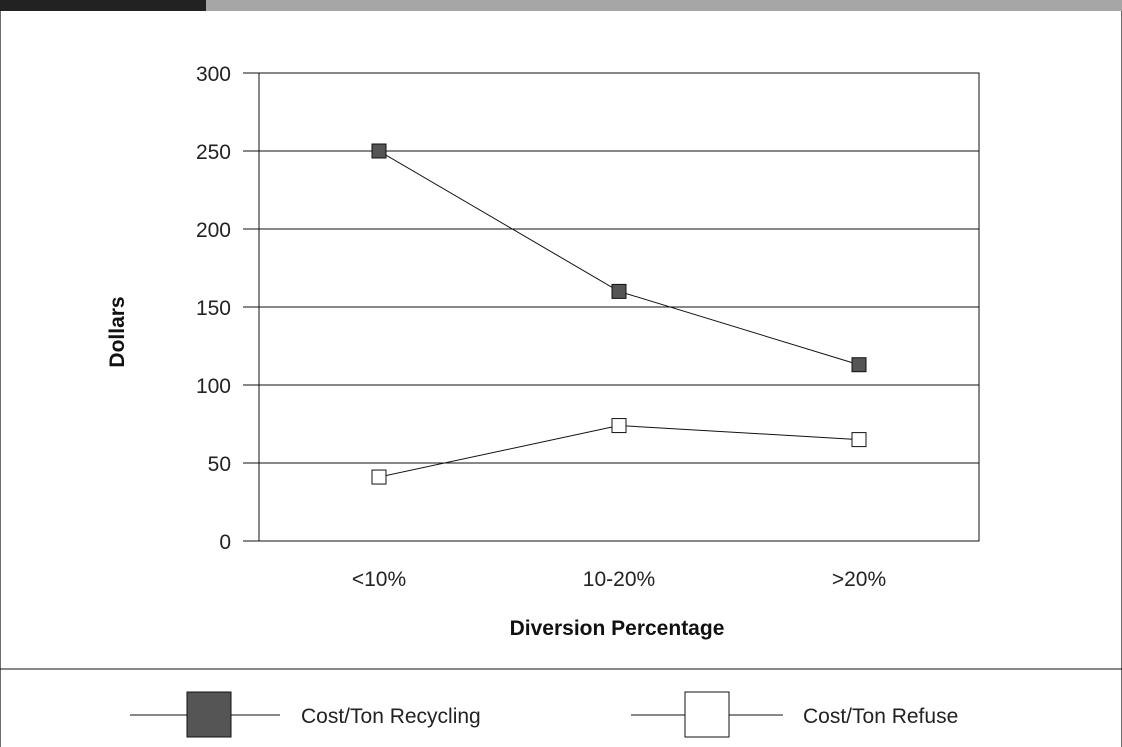 The height and width of the screenshot is (747, 1122). Describe the element at coordinates (117, 331) in the screenshot. I see `y-axis-title: Dollars` at that location.